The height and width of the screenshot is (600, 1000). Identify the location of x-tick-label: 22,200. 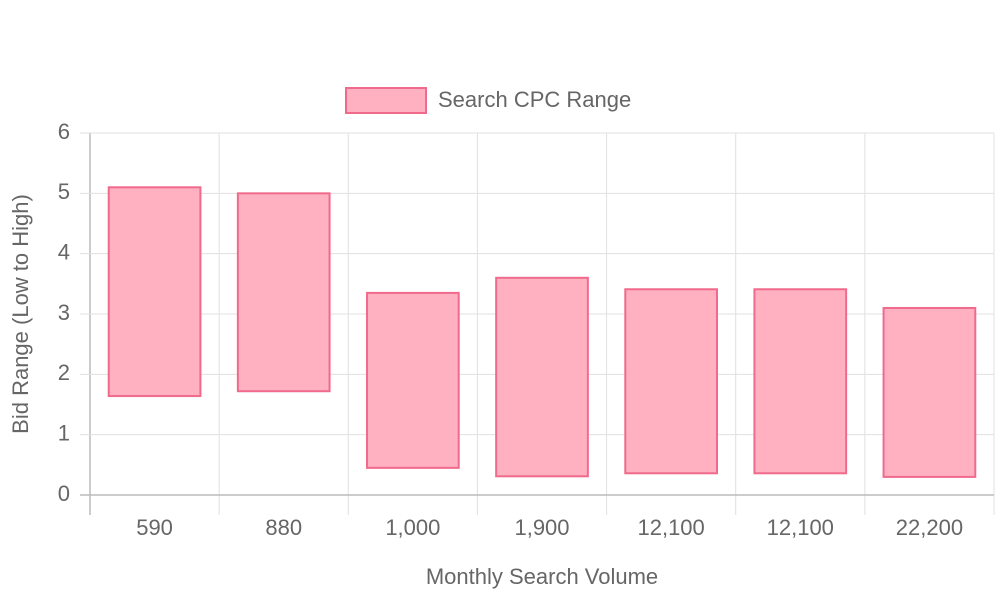
(929, 527).